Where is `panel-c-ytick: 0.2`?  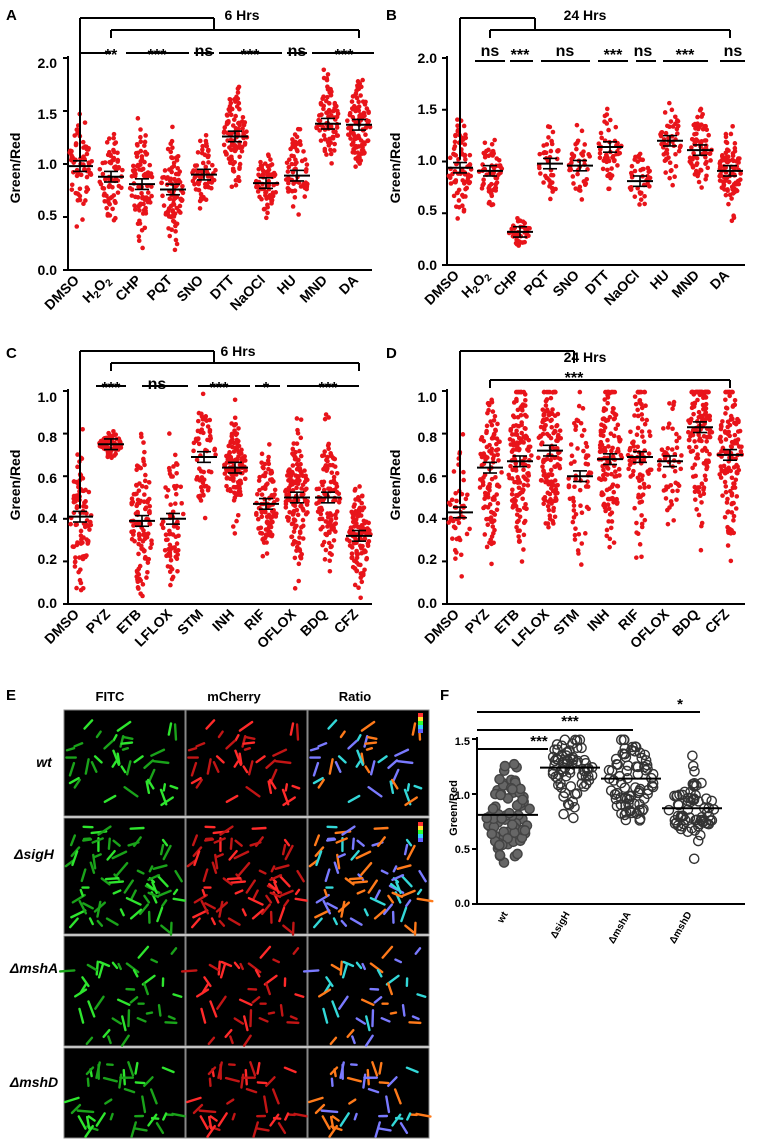
panel-c-ytick: 0.2 is located at coordinates (48, 559).